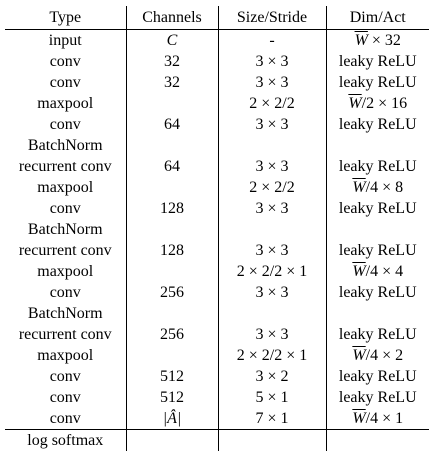 This screenshot has height=456, width=437. I want to click on cell-size: 3 × 2, so click(272, 376).